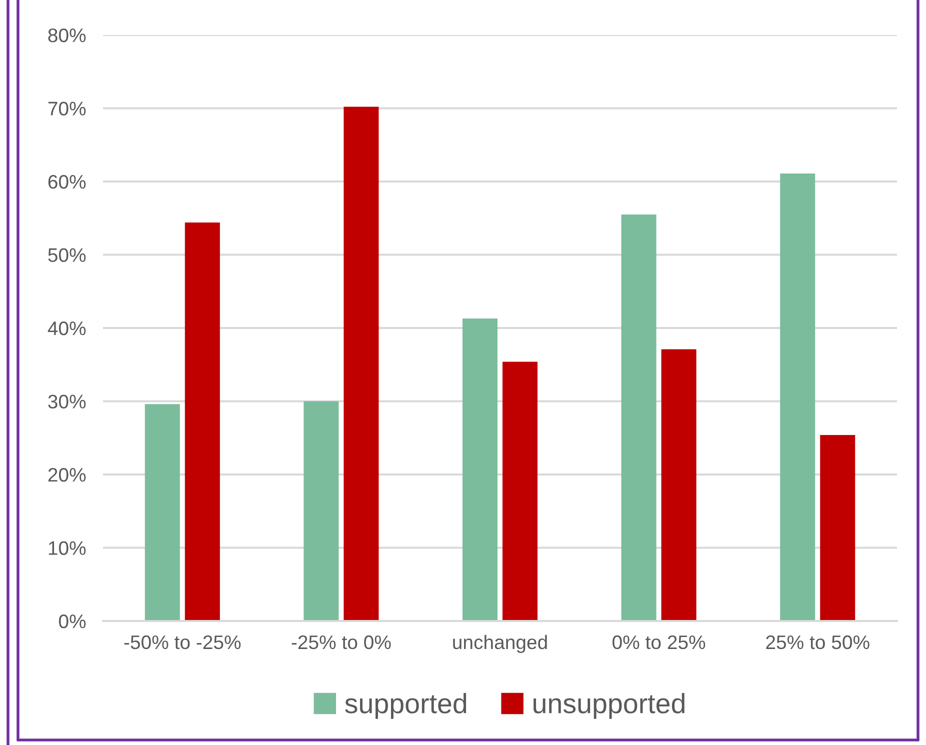 The height and width of the screenshot is (745, 926). What do you see at coordinates (67, 475) in the screenshot?
I see `y-tick-label: 20%` at bounding box center [67, 475].